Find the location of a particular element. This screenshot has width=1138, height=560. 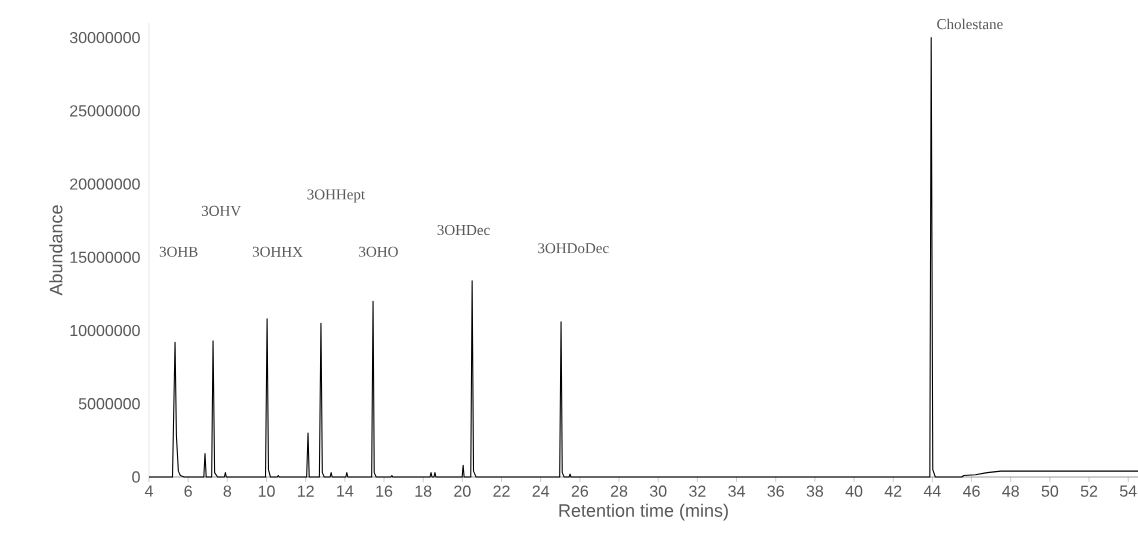

x-tick-label: 50 is located at coordinates (1050, 491).